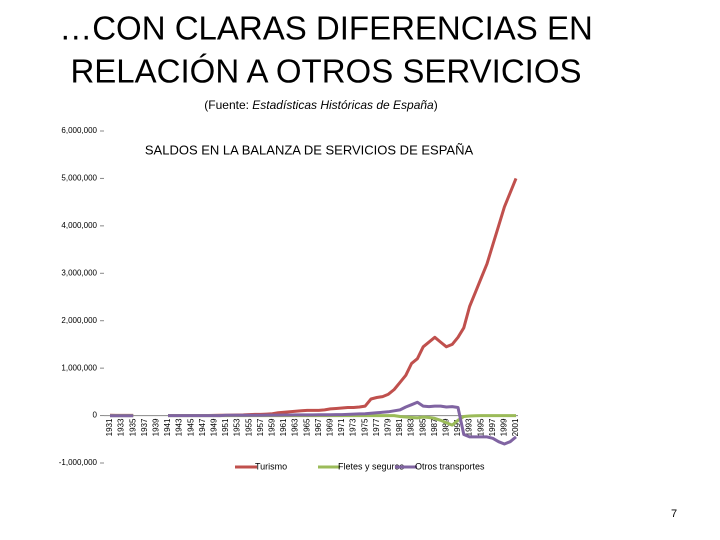 Image resolution: width=720 pixels, height=540 pixels. I want to click on source-text: Estadísticas Históricas de España, so click(343, 105).